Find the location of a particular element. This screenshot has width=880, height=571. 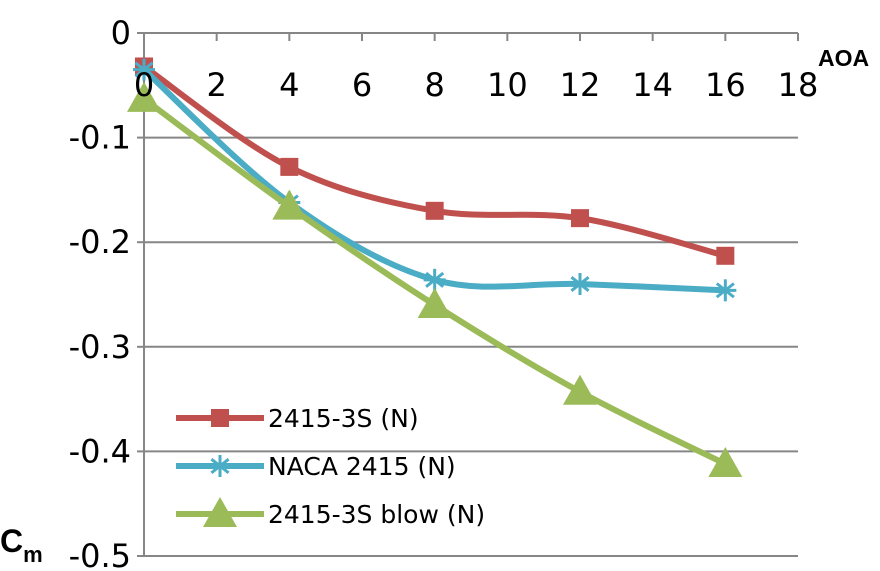

y-tick-label: -0.1 is located at coordinates (100, 138).